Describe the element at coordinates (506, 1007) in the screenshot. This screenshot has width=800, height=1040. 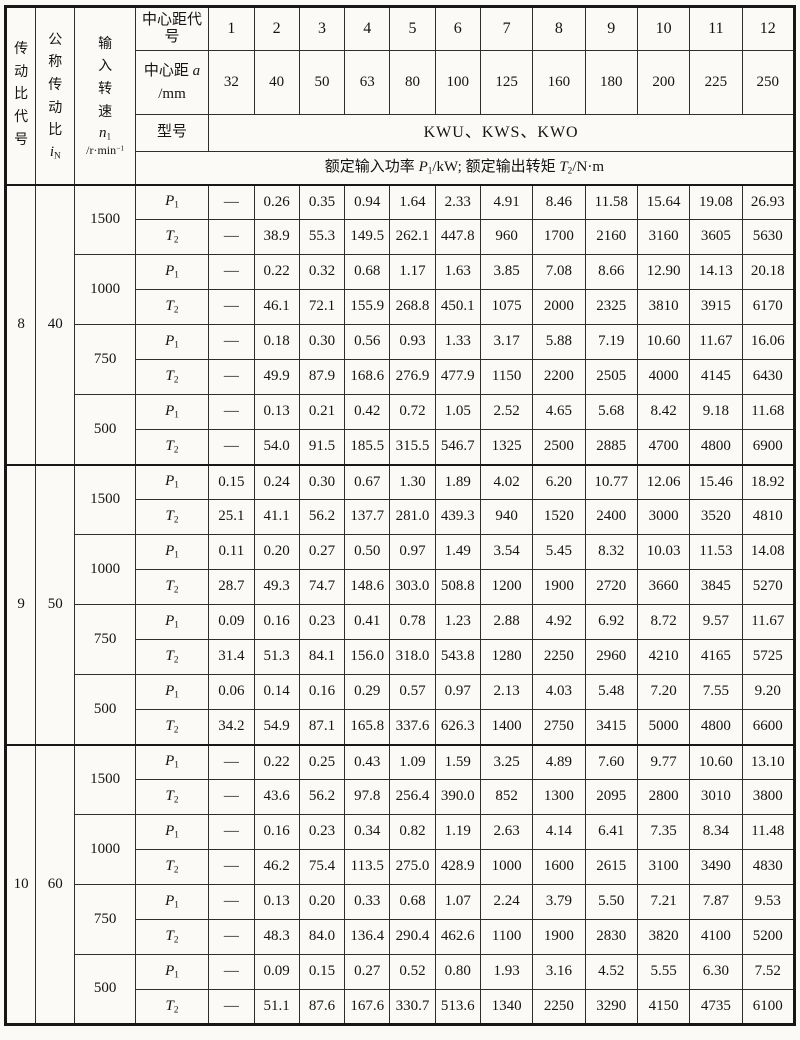
I see `value-cell: 1340` at that location.